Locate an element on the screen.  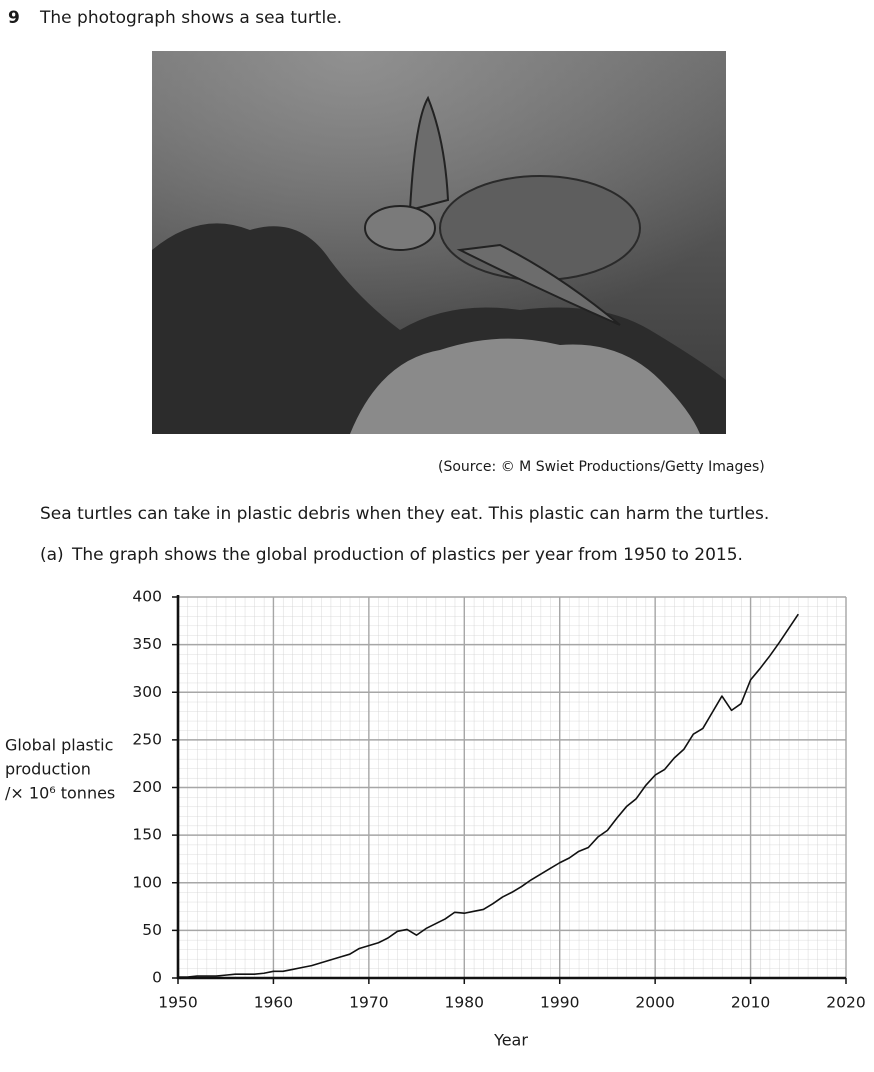
x-tick-label: 1980 is located at coordinates (464, 1003).